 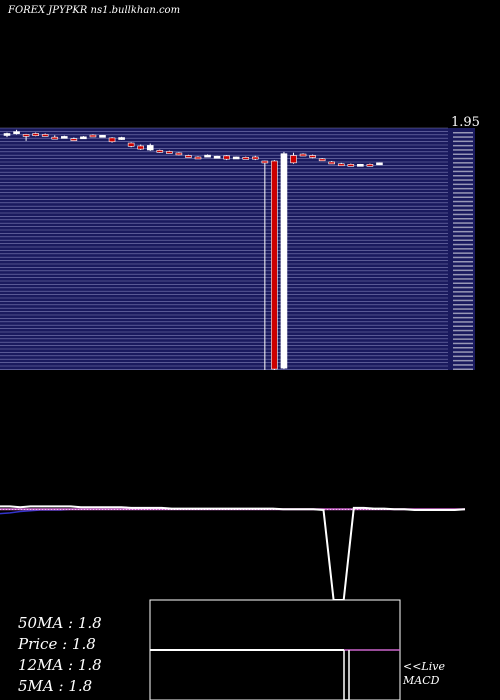 I want to click on stat-50ma: 50MA : 1.8, so click(x=60, y=623).